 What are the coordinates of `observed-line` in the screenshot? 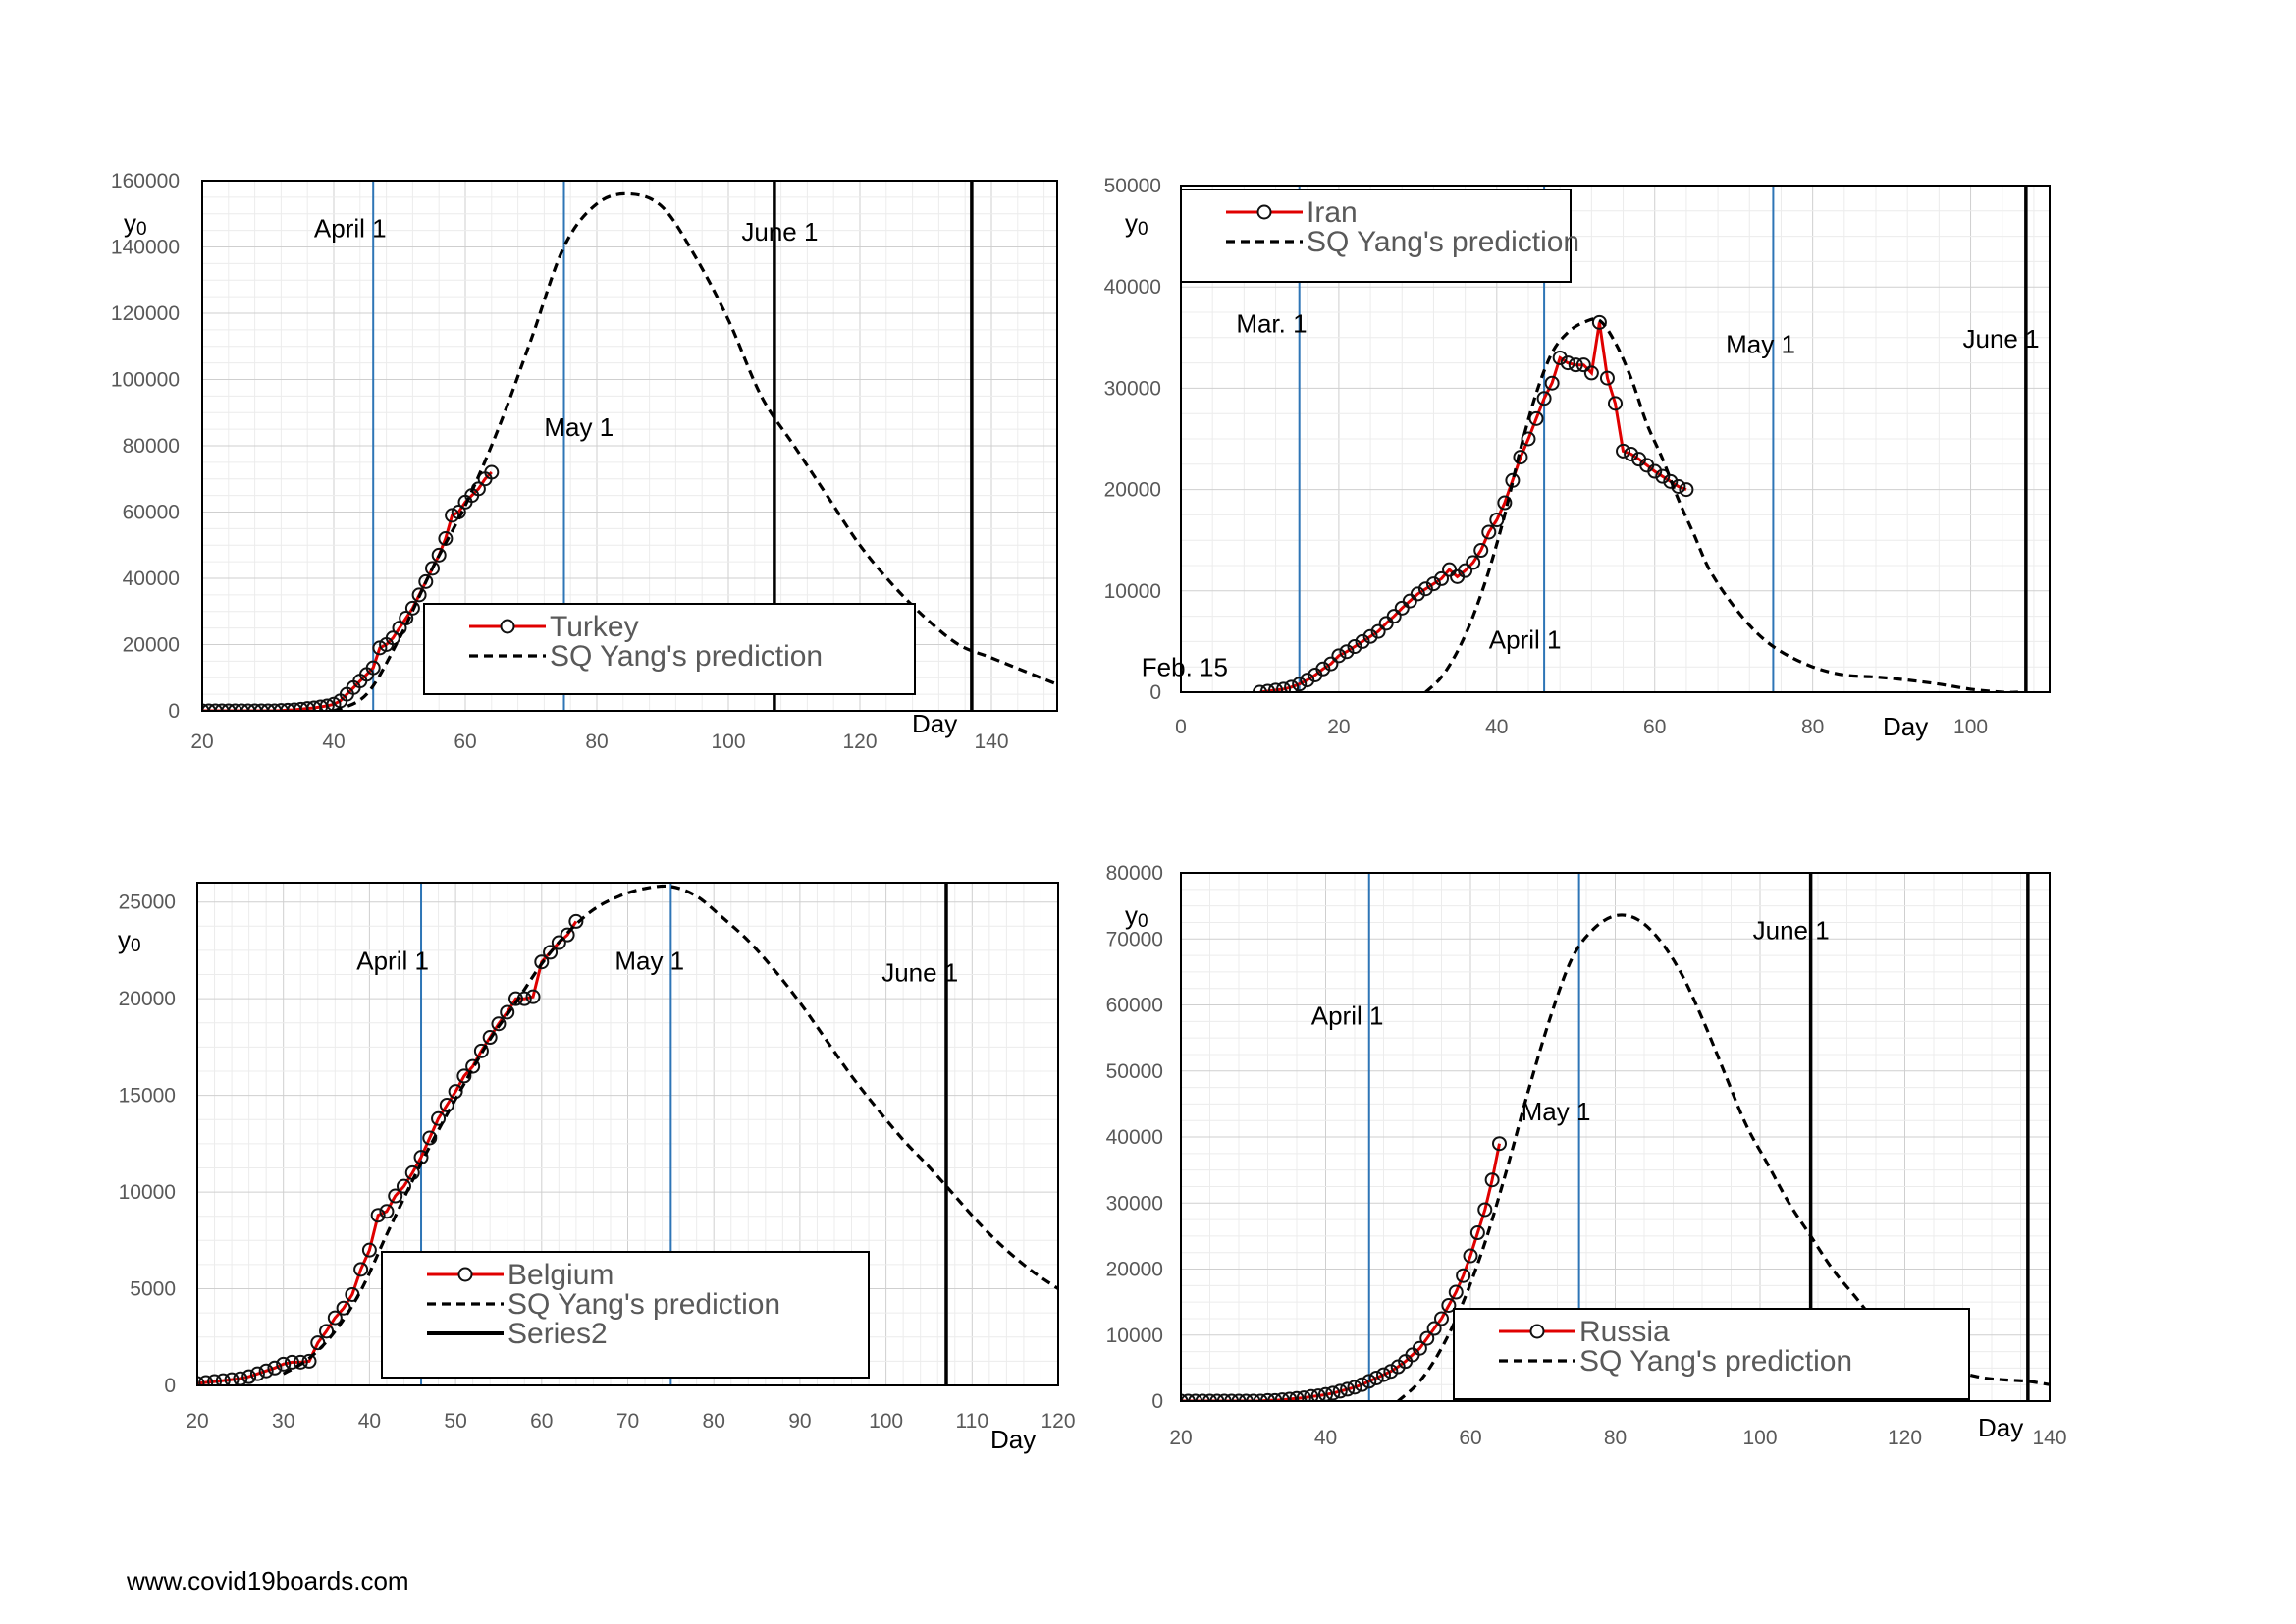 It's located at (1473, 507).